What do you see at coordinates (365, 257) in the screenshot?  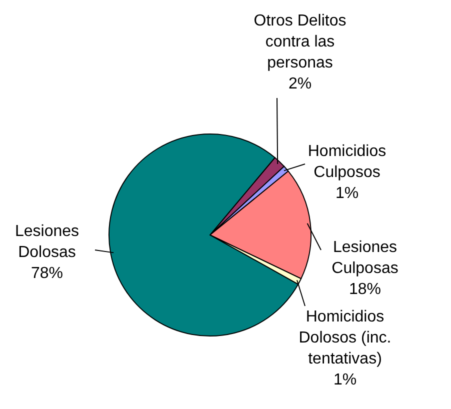 I see `slice-label: Lesiones Culposas` at bounding box center [365, 257].